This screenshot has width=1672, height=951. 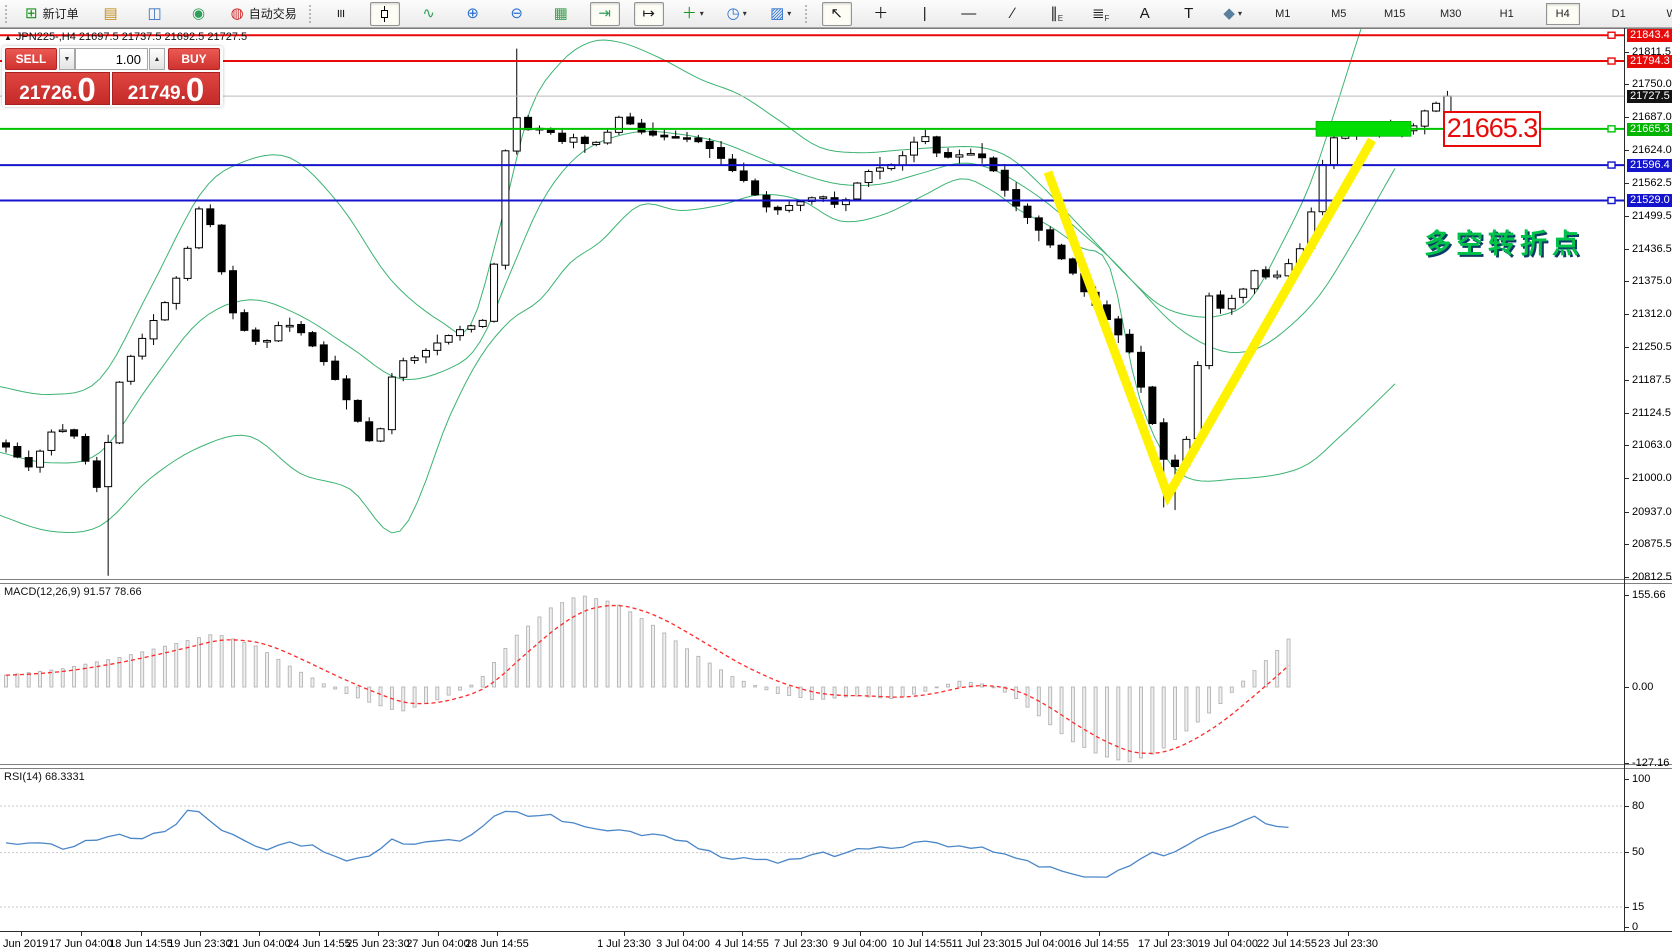 I want to click on macd-label: MACD(12,26,9) 91.57 78.66, so click(x=73, y=592).